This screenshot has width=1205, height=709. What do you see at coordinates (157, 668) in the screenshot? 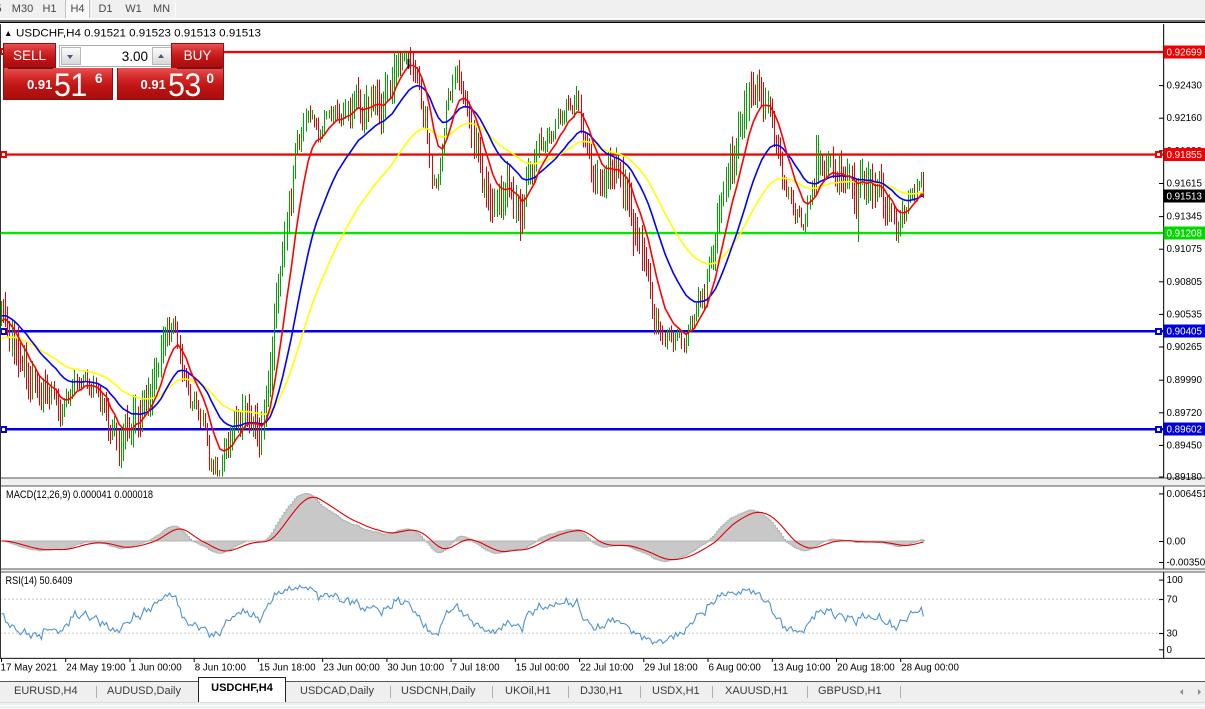
I see `svg-text: 1 Jun 00:00` at bounding box center [157, 668].